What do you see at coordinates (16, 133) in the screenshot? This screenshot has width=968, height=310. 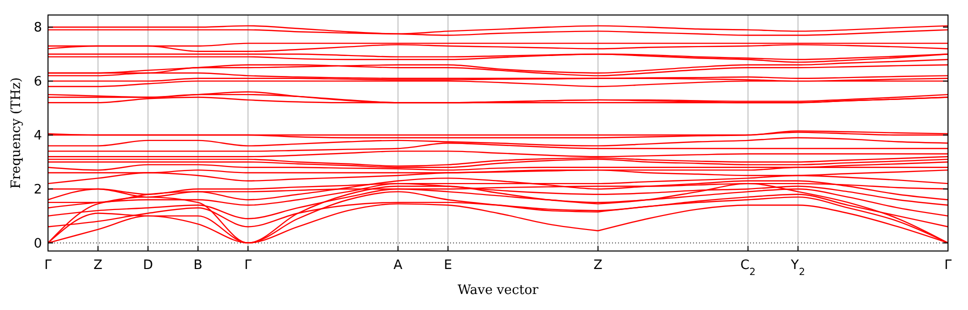 I see `y-axis-title: Frequency (THz)` at bounding box center [16, 133].